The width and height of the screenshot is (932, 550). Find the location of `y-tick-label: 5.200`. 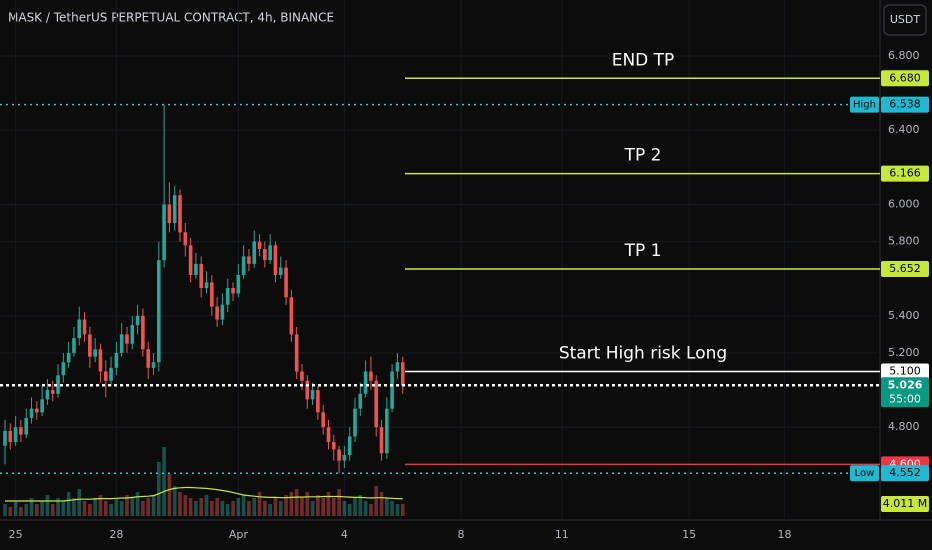

y-tick-label: 5.200 is located at coordinates (904, 352).